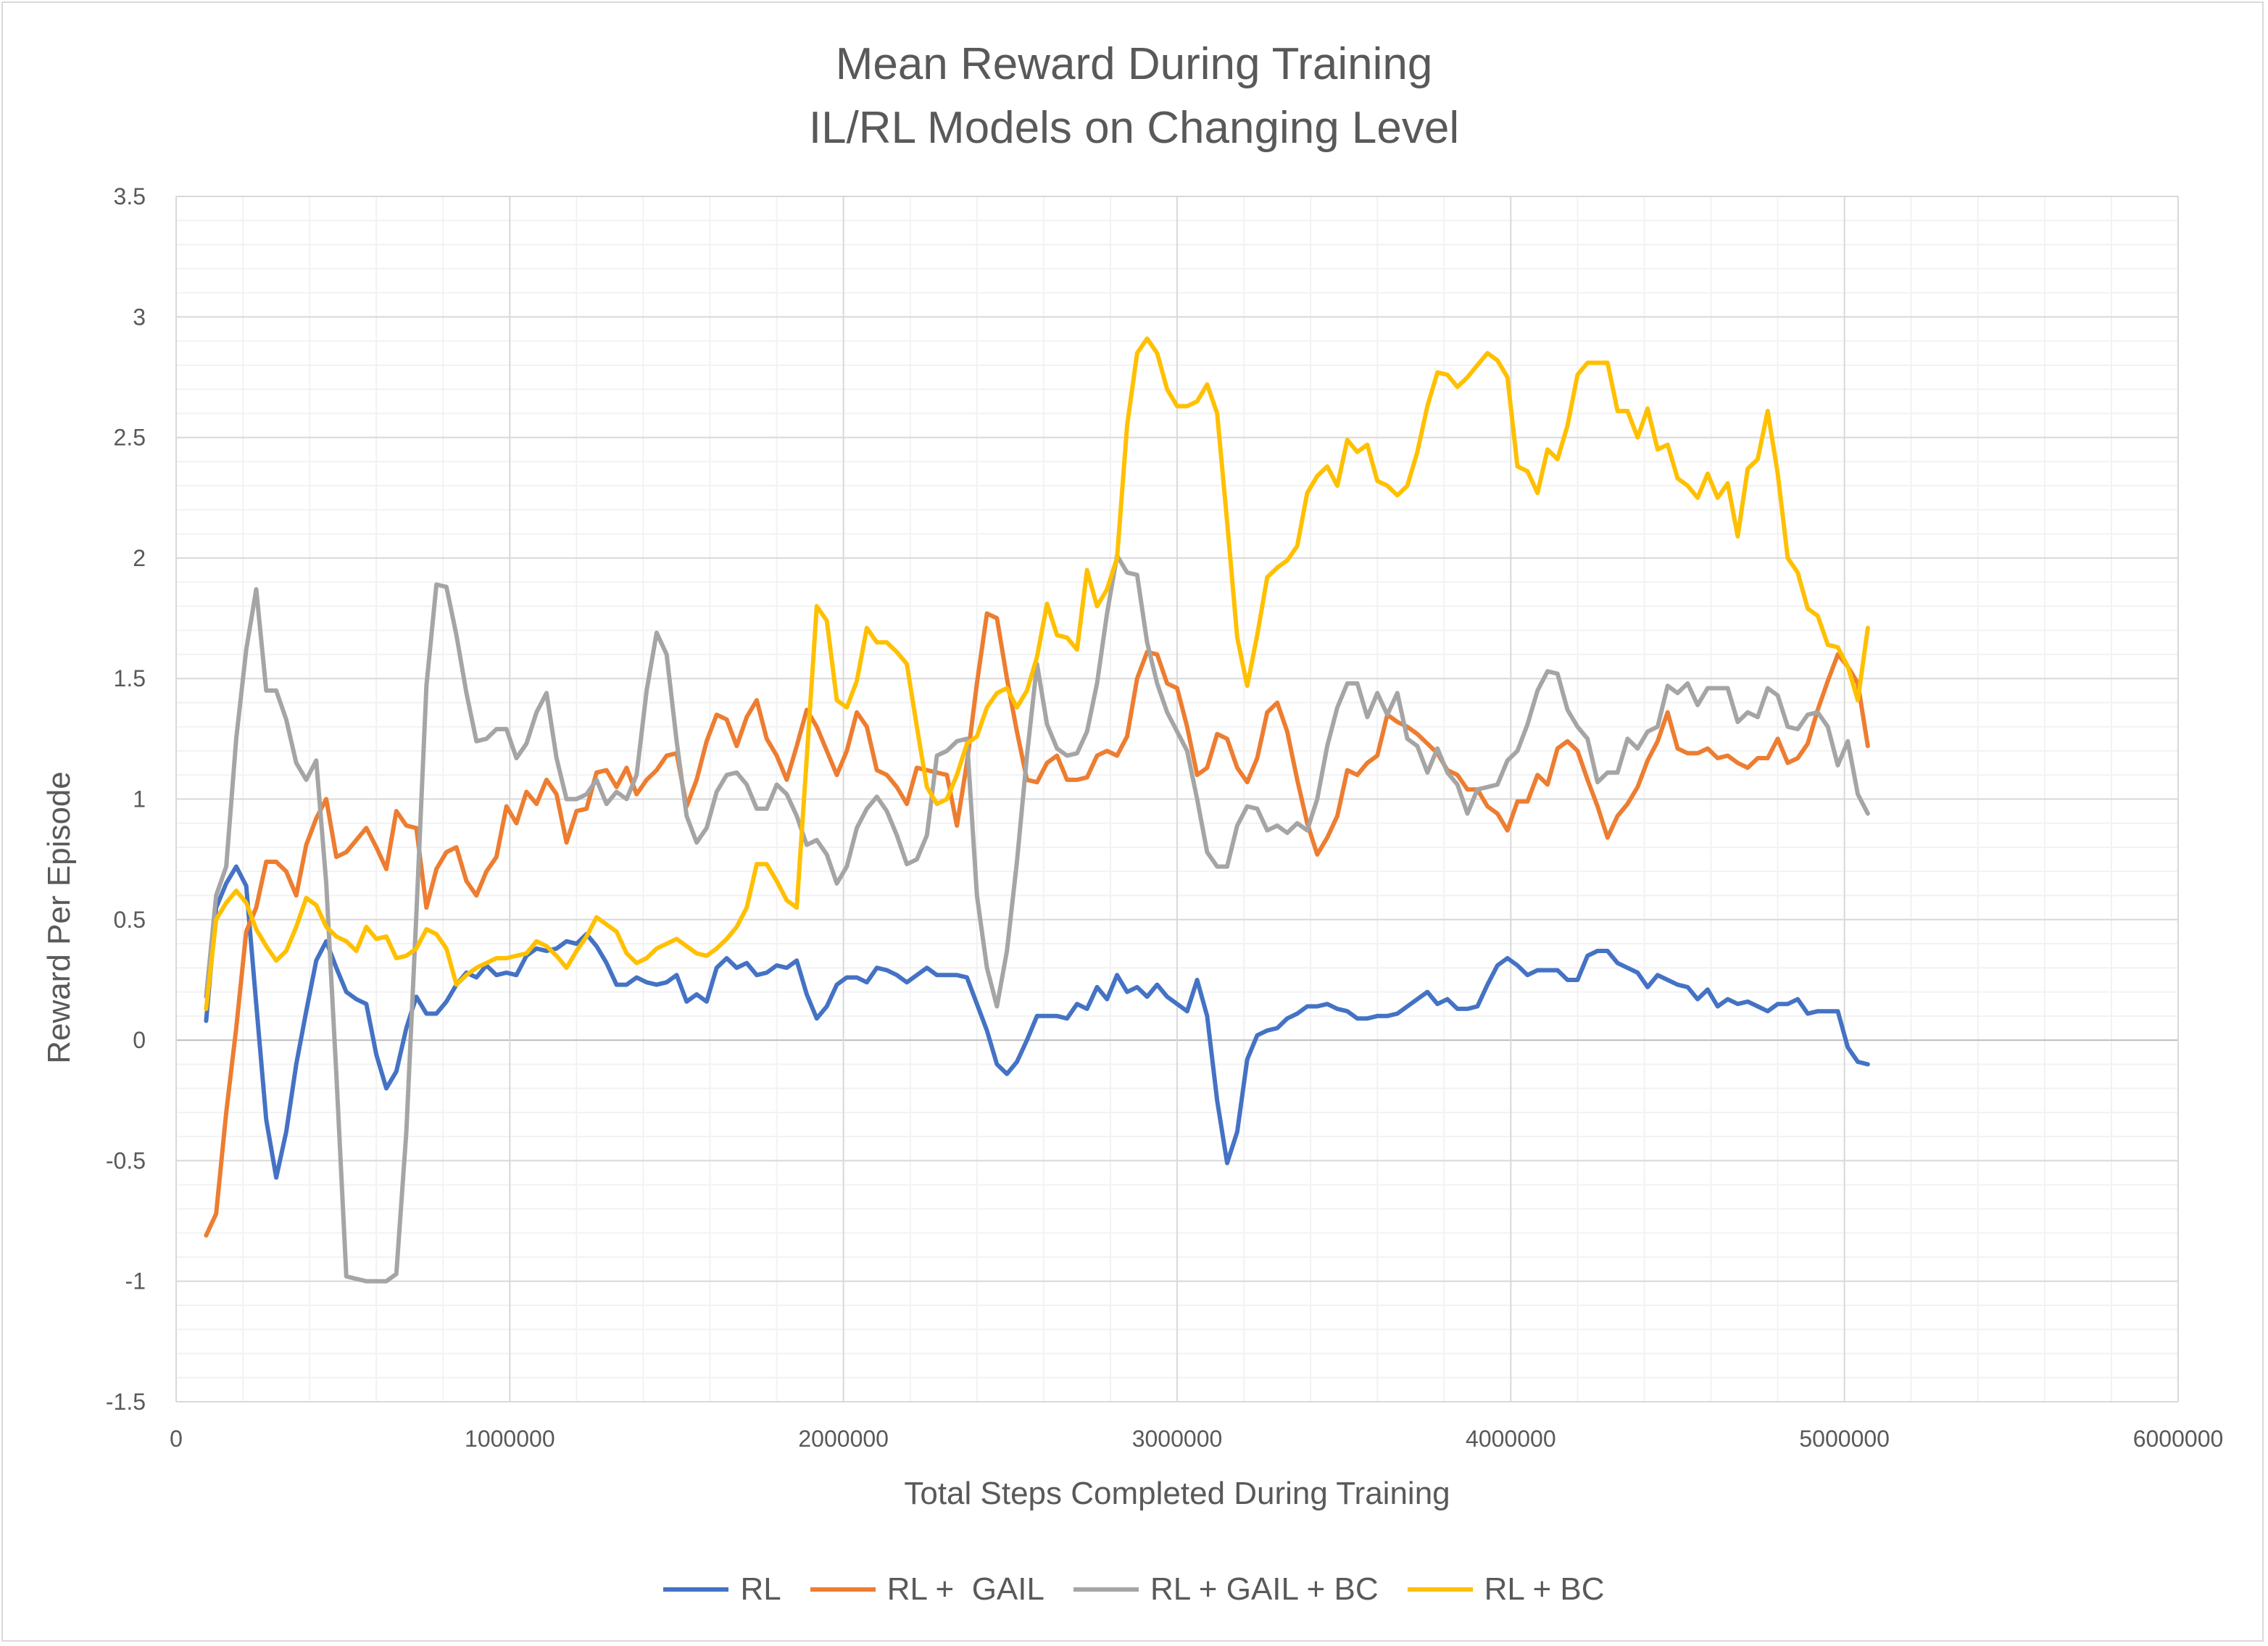  What do you see at coordinates (126, 1402) in the screenshot?
I see `y-tick-label: -1.5` at bounding box center [126, 1402].